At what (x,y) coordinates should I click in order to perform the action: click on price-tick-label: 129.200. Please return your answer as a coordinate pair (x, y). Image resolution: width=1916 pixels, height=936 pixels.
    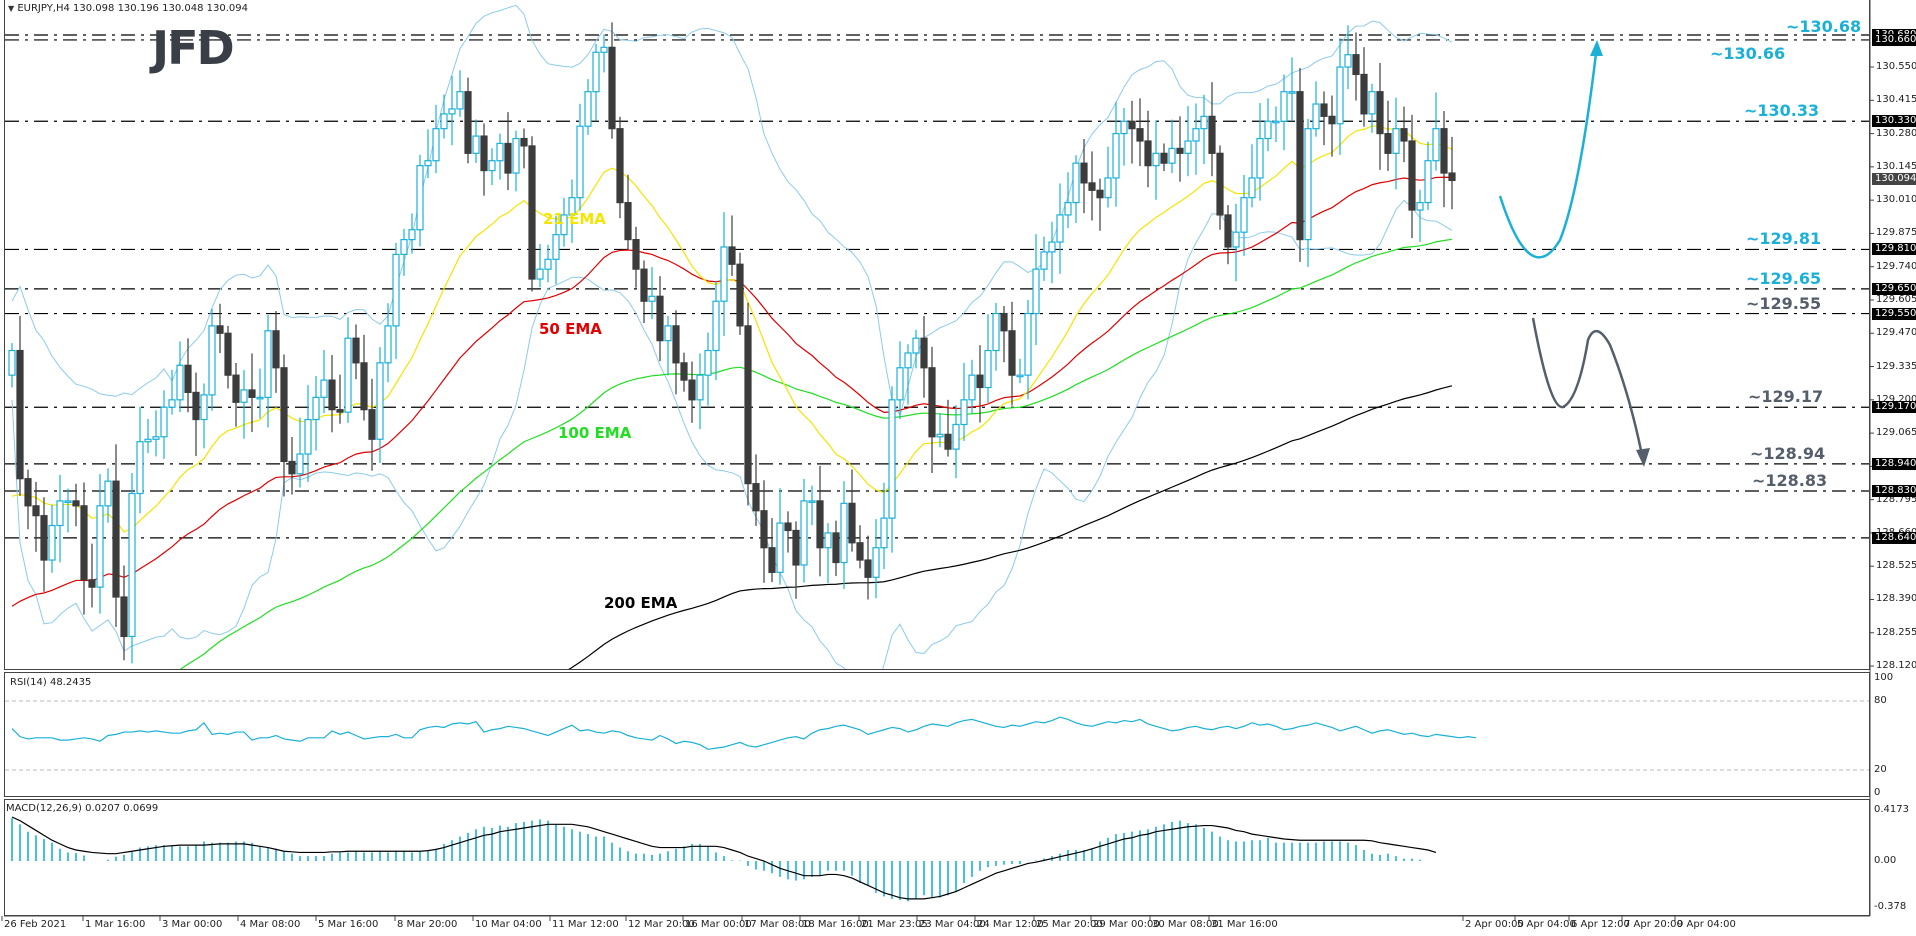
    Looking at the image, I should click on (1896, 399).